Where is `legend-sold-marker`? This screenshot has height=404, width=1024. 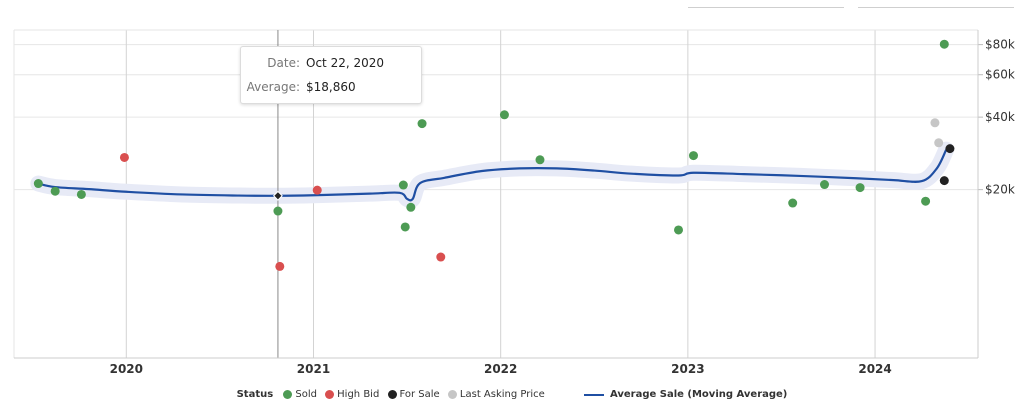 legend-sold-marker is located at coordinates (288, 394).